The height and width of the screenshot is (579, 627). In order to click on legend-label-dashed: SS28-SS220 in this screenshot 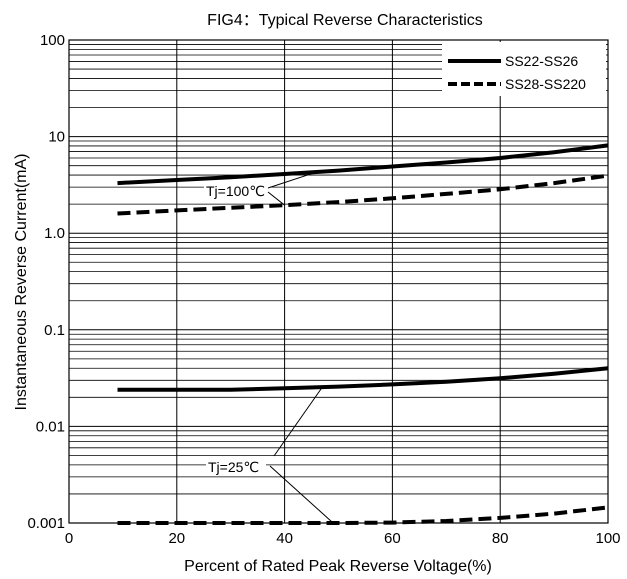, I will do `click(545, 84)`.